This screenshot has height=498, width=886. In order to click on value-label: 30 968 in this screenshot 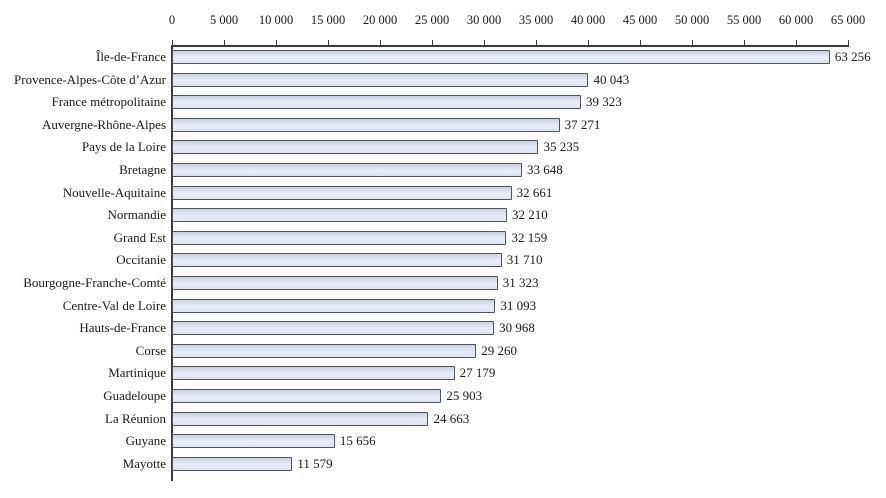, I will do `click(517, 328)`.